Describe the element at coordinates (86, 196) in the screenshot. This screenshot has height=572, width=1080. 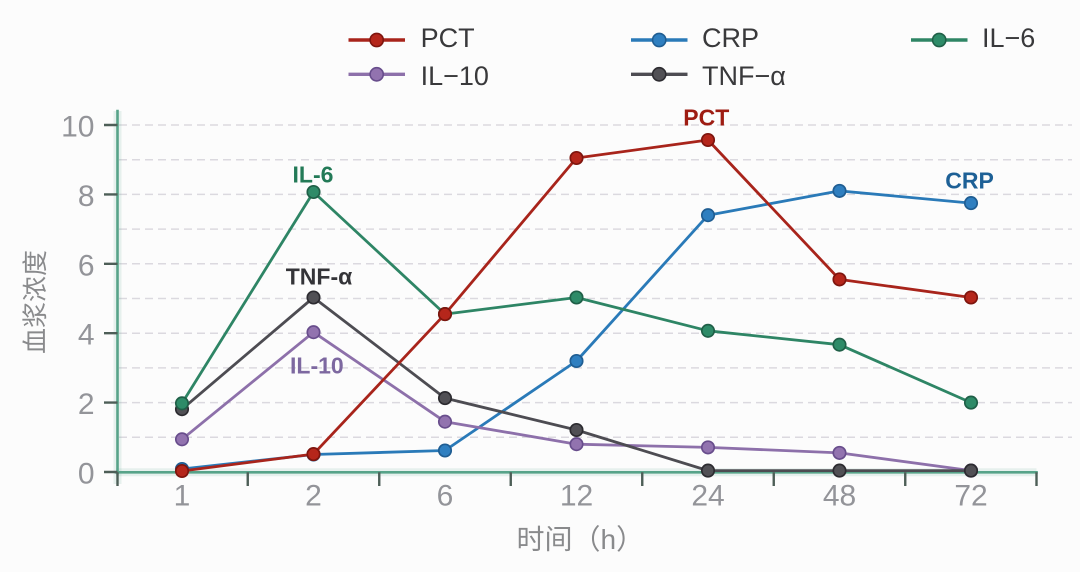
I see `svg-text: 8` at that location.